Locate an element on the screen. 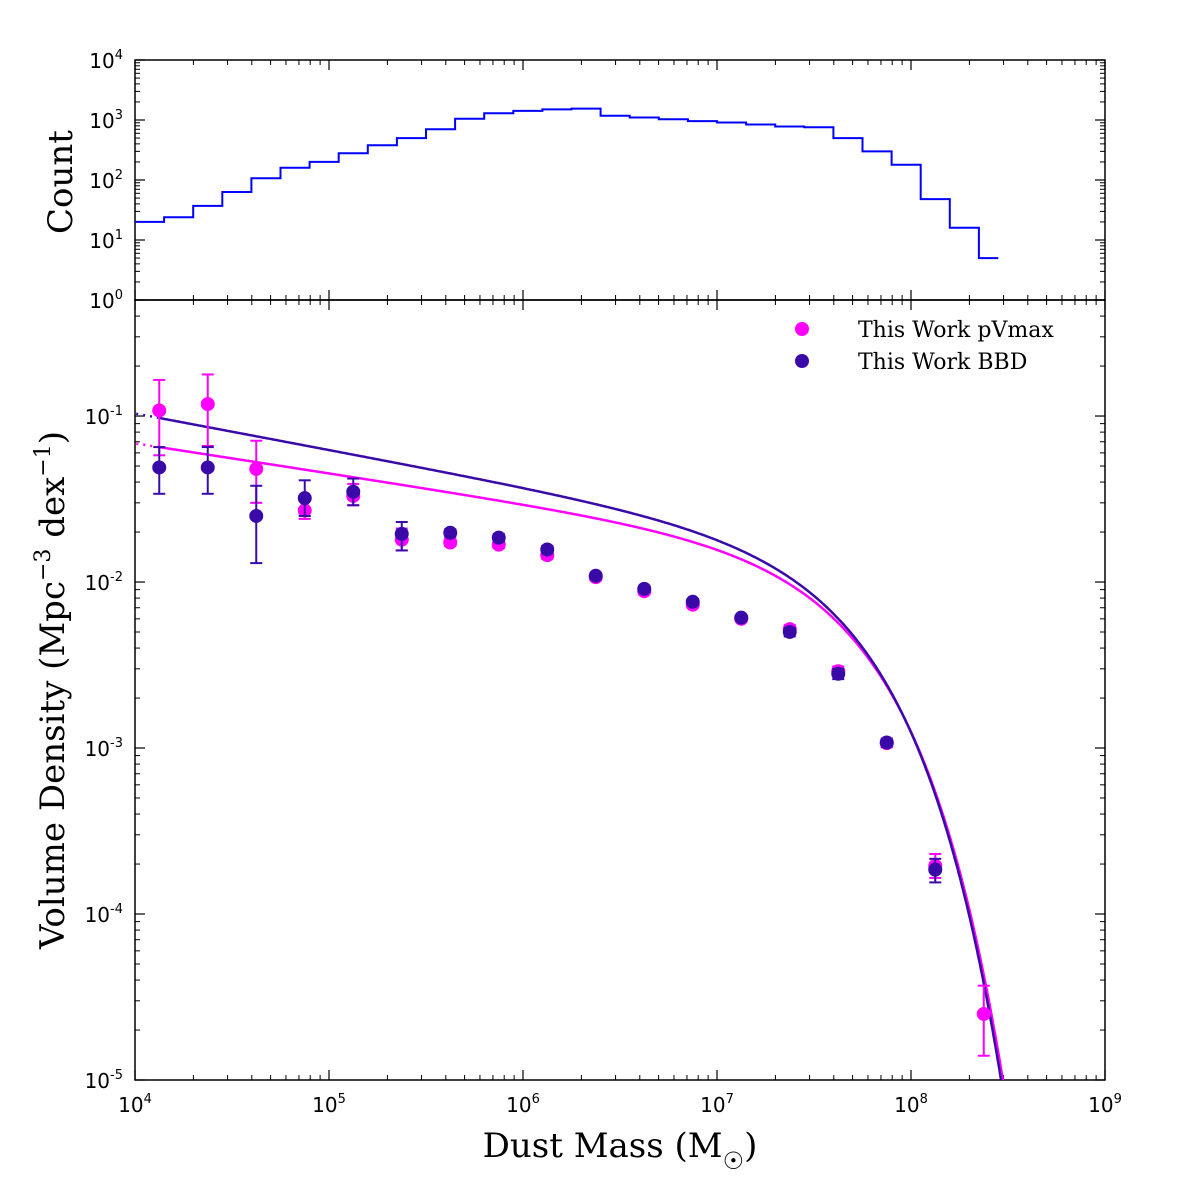 The image size is (1200, 1200). legend-label: This Work BBD is located at coordinates (942, 362).